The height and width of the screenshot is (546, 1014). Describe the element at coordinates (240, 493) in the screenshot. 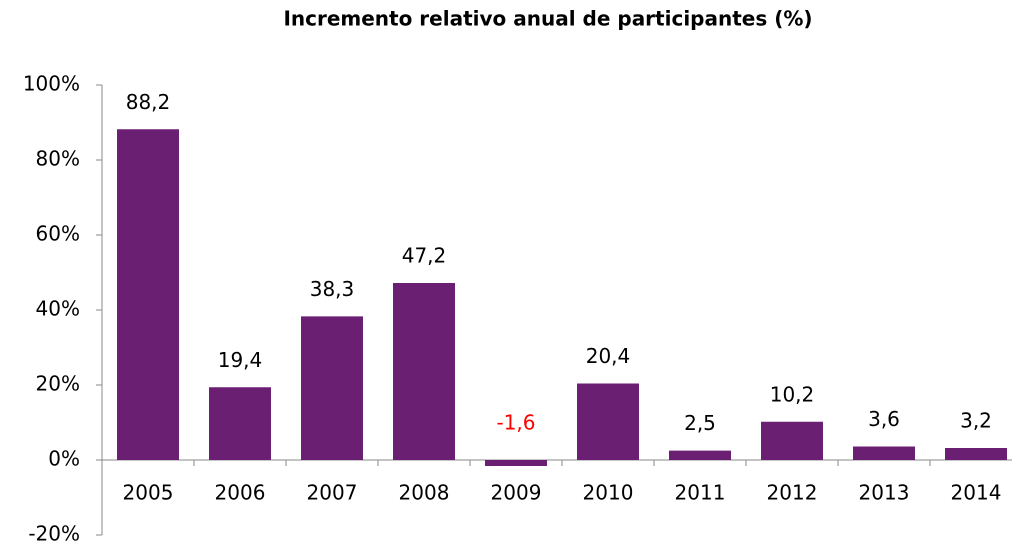

I see `x-tick-label: 2006` at that location.